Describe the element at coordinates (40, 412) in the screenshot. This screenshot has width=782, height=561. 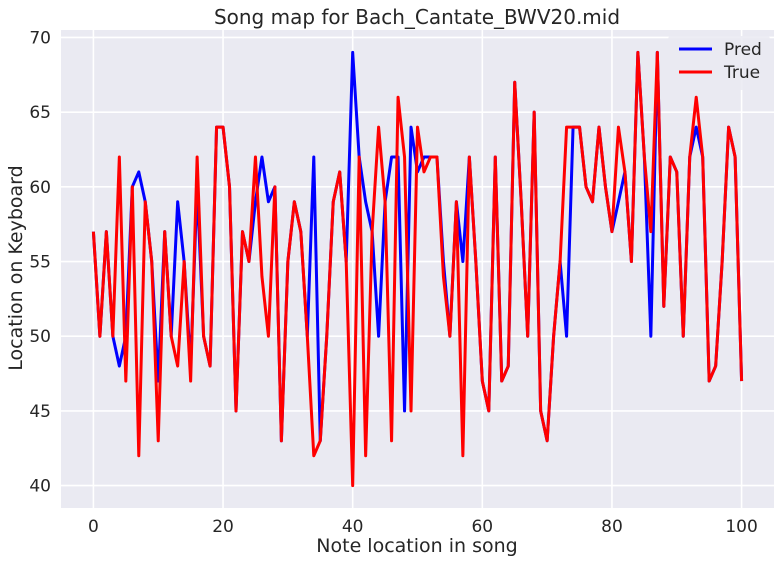
I see `y-tick-label: 45` at that location.